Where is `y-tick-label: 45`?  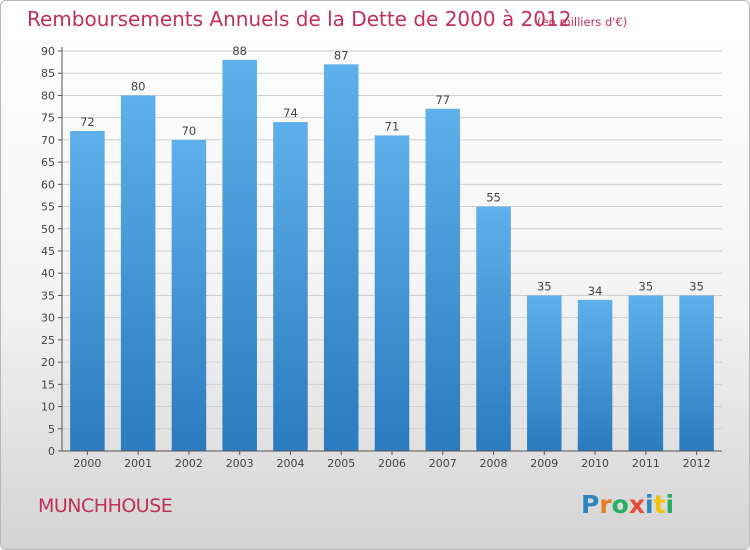 y-tick-label: 45 is located at coordinates (48, 251).